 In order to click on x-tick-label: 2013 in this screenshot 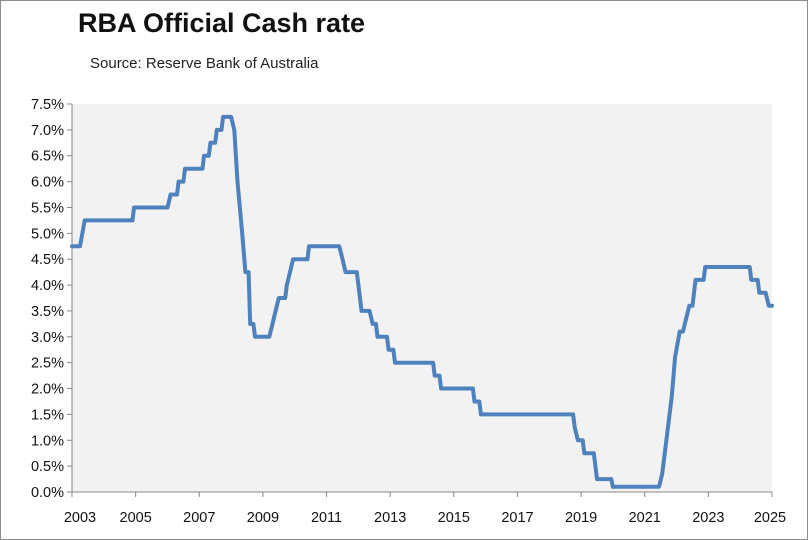, I will do `click(390, 518)`.